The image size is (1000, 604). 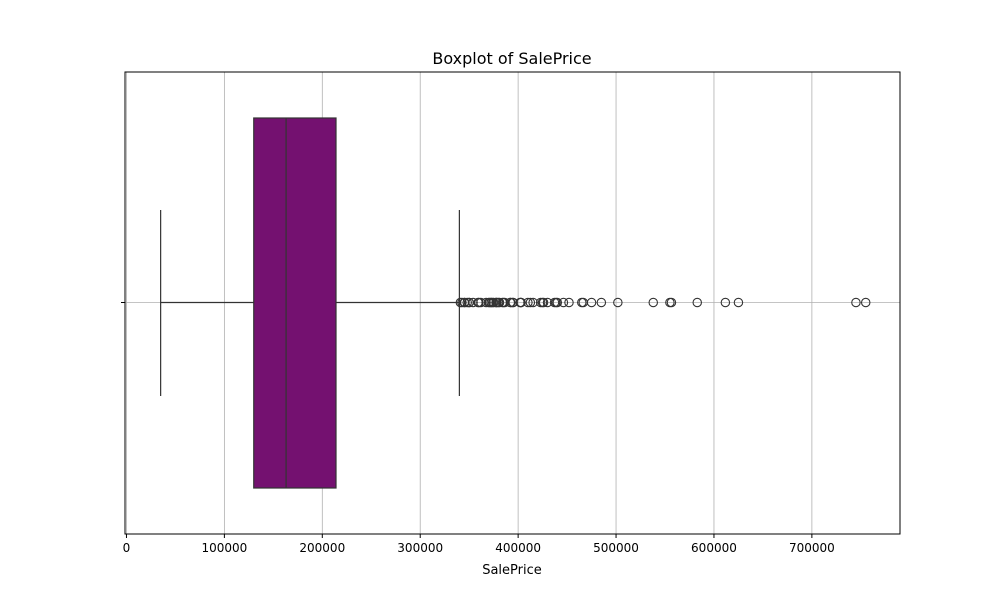 What do you see at coordinates (420, 548) in the screenshot?
I see `x-tick-label: 300000` at bounding box center [420, 548].